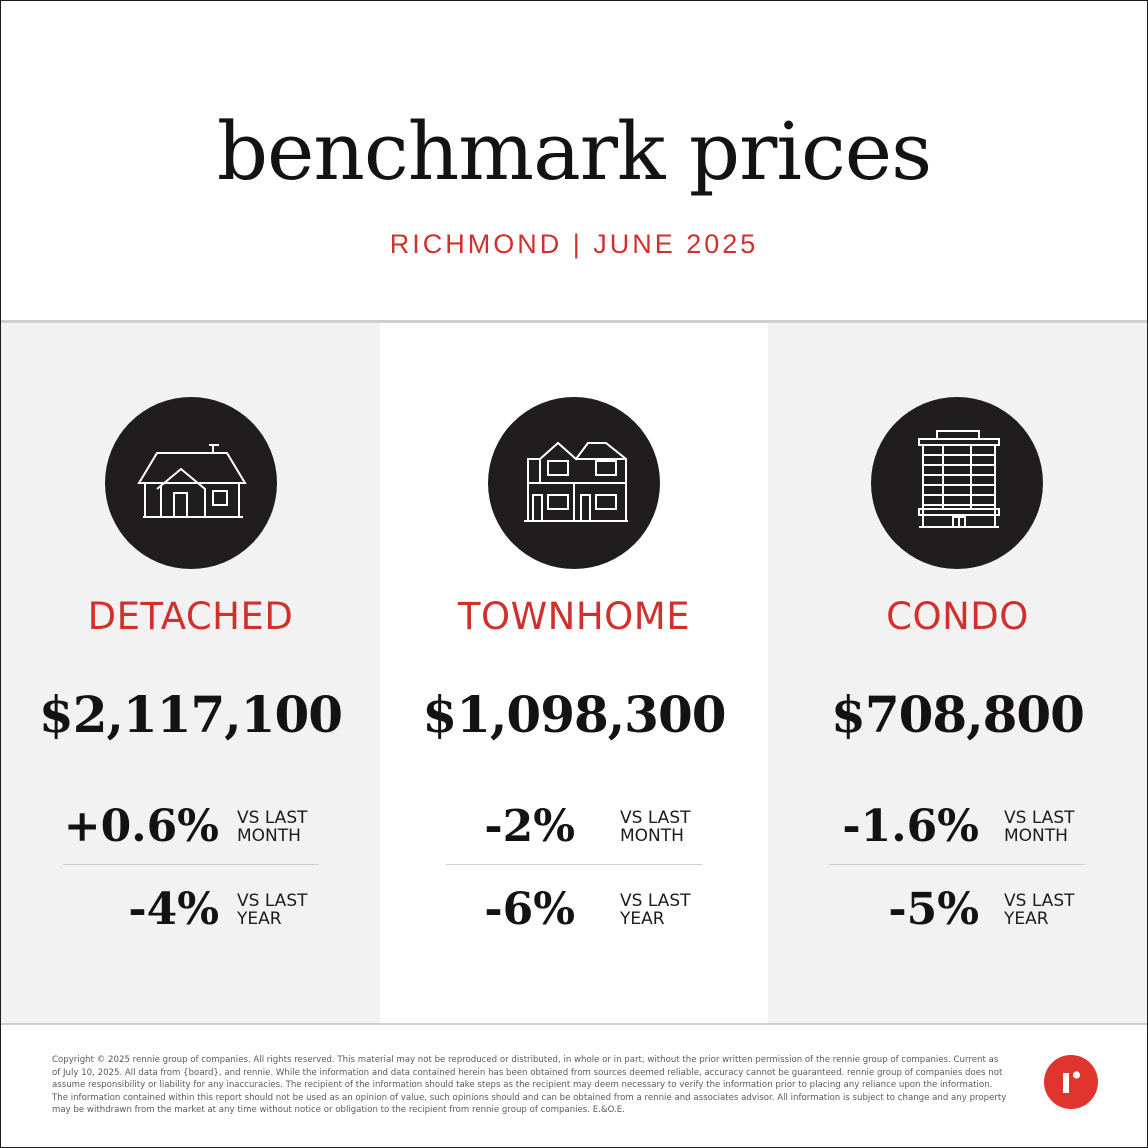 The image size is (1148, 1148). What do you see at coordinates (173, 909) in the screenshot?
I see `year-change-value: -4%` at bounding box center [173, 909].